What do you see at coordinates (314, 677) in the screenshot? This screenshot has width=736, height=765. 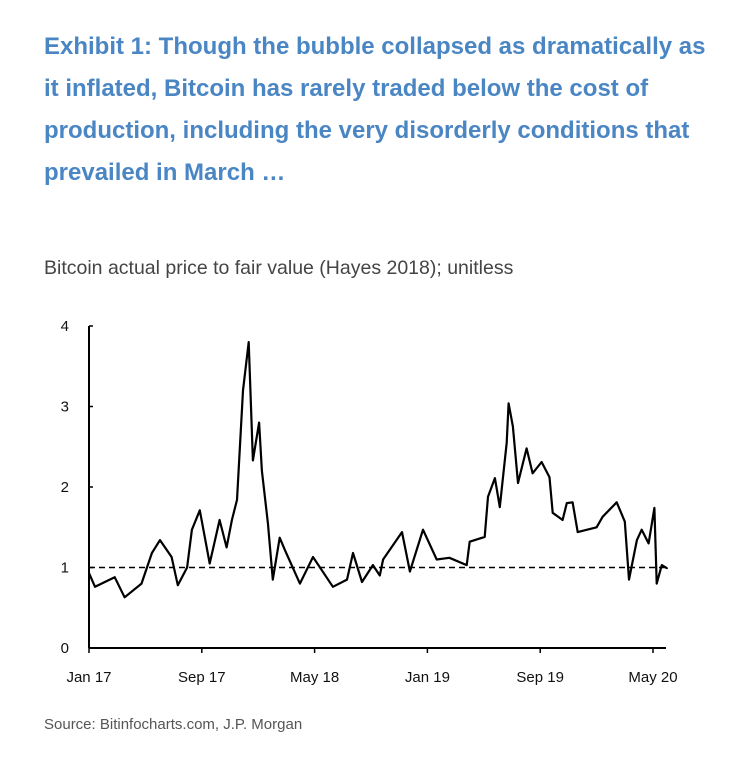 I see `x-tick-label: May 18` at bounding box center [314, 677].